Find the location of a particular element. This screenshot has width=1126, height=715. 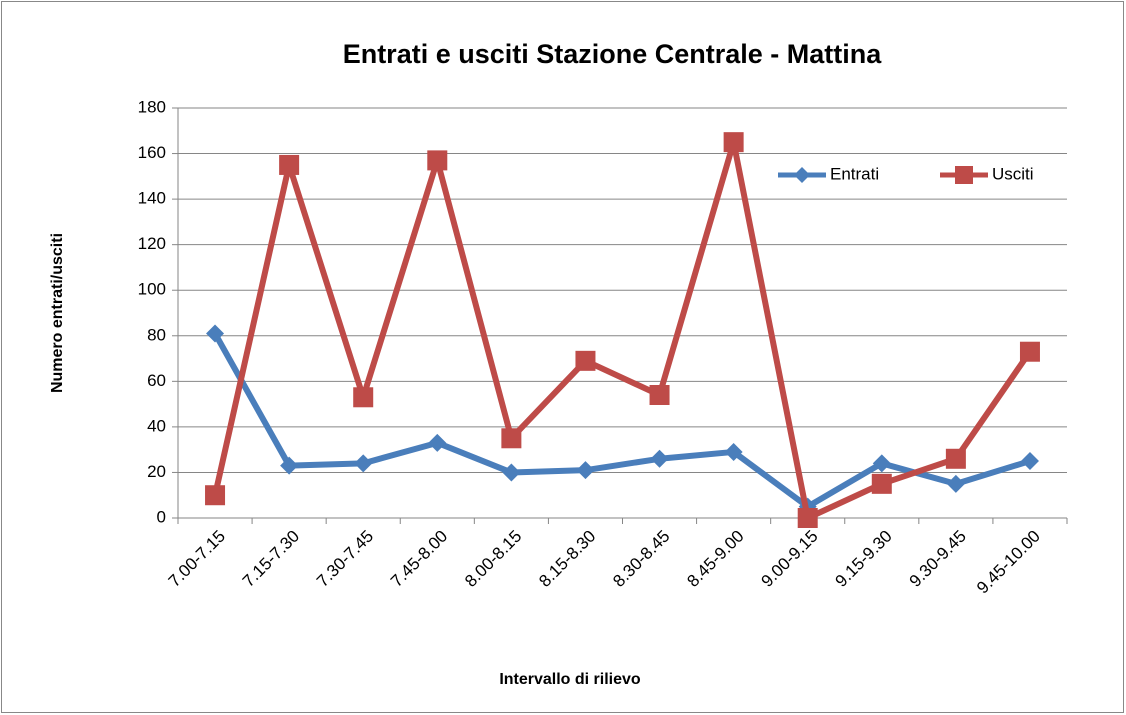

y-tick-label: 0 is located at coordinates (161, 516).